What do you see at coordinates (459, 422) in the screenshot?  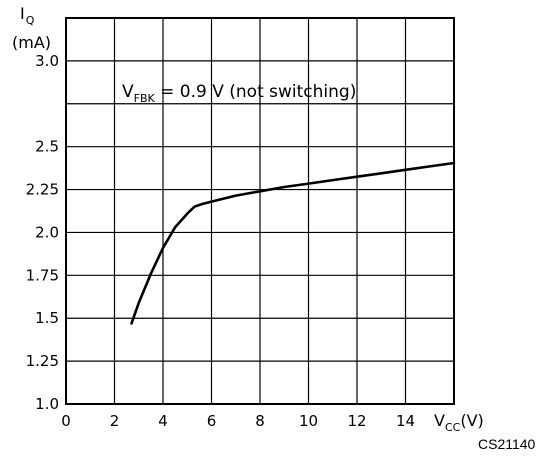 I see `x-axis-label: VCC(V)` at bounding box center [459, 422].